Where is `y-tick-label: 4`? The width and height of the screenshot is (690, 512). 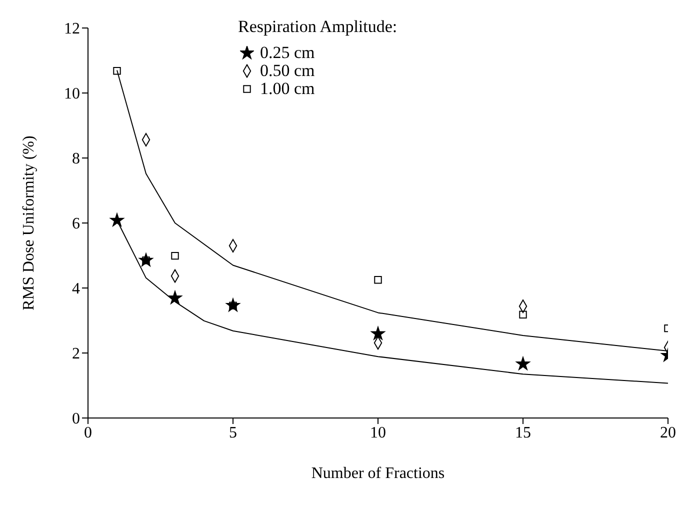 y-tick-label: 4 is located at coordinates (76, 289).